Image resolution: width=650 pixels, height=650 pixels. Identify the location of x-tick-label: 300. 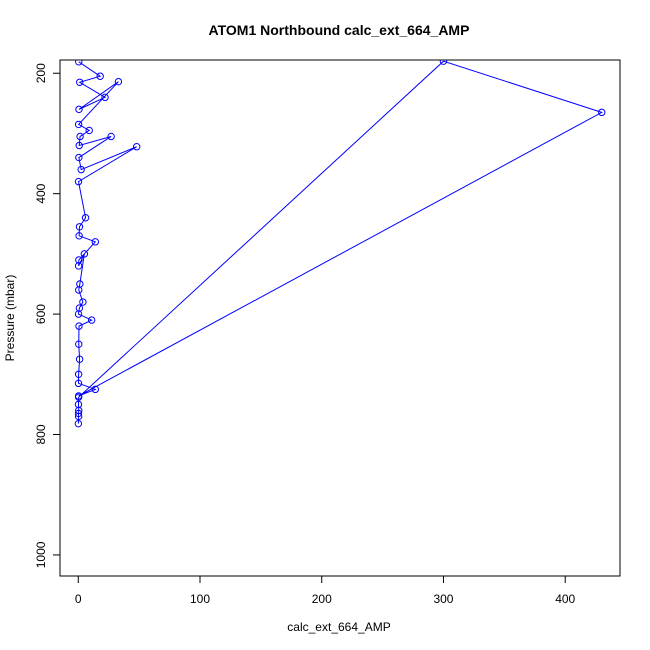
(443, 599).